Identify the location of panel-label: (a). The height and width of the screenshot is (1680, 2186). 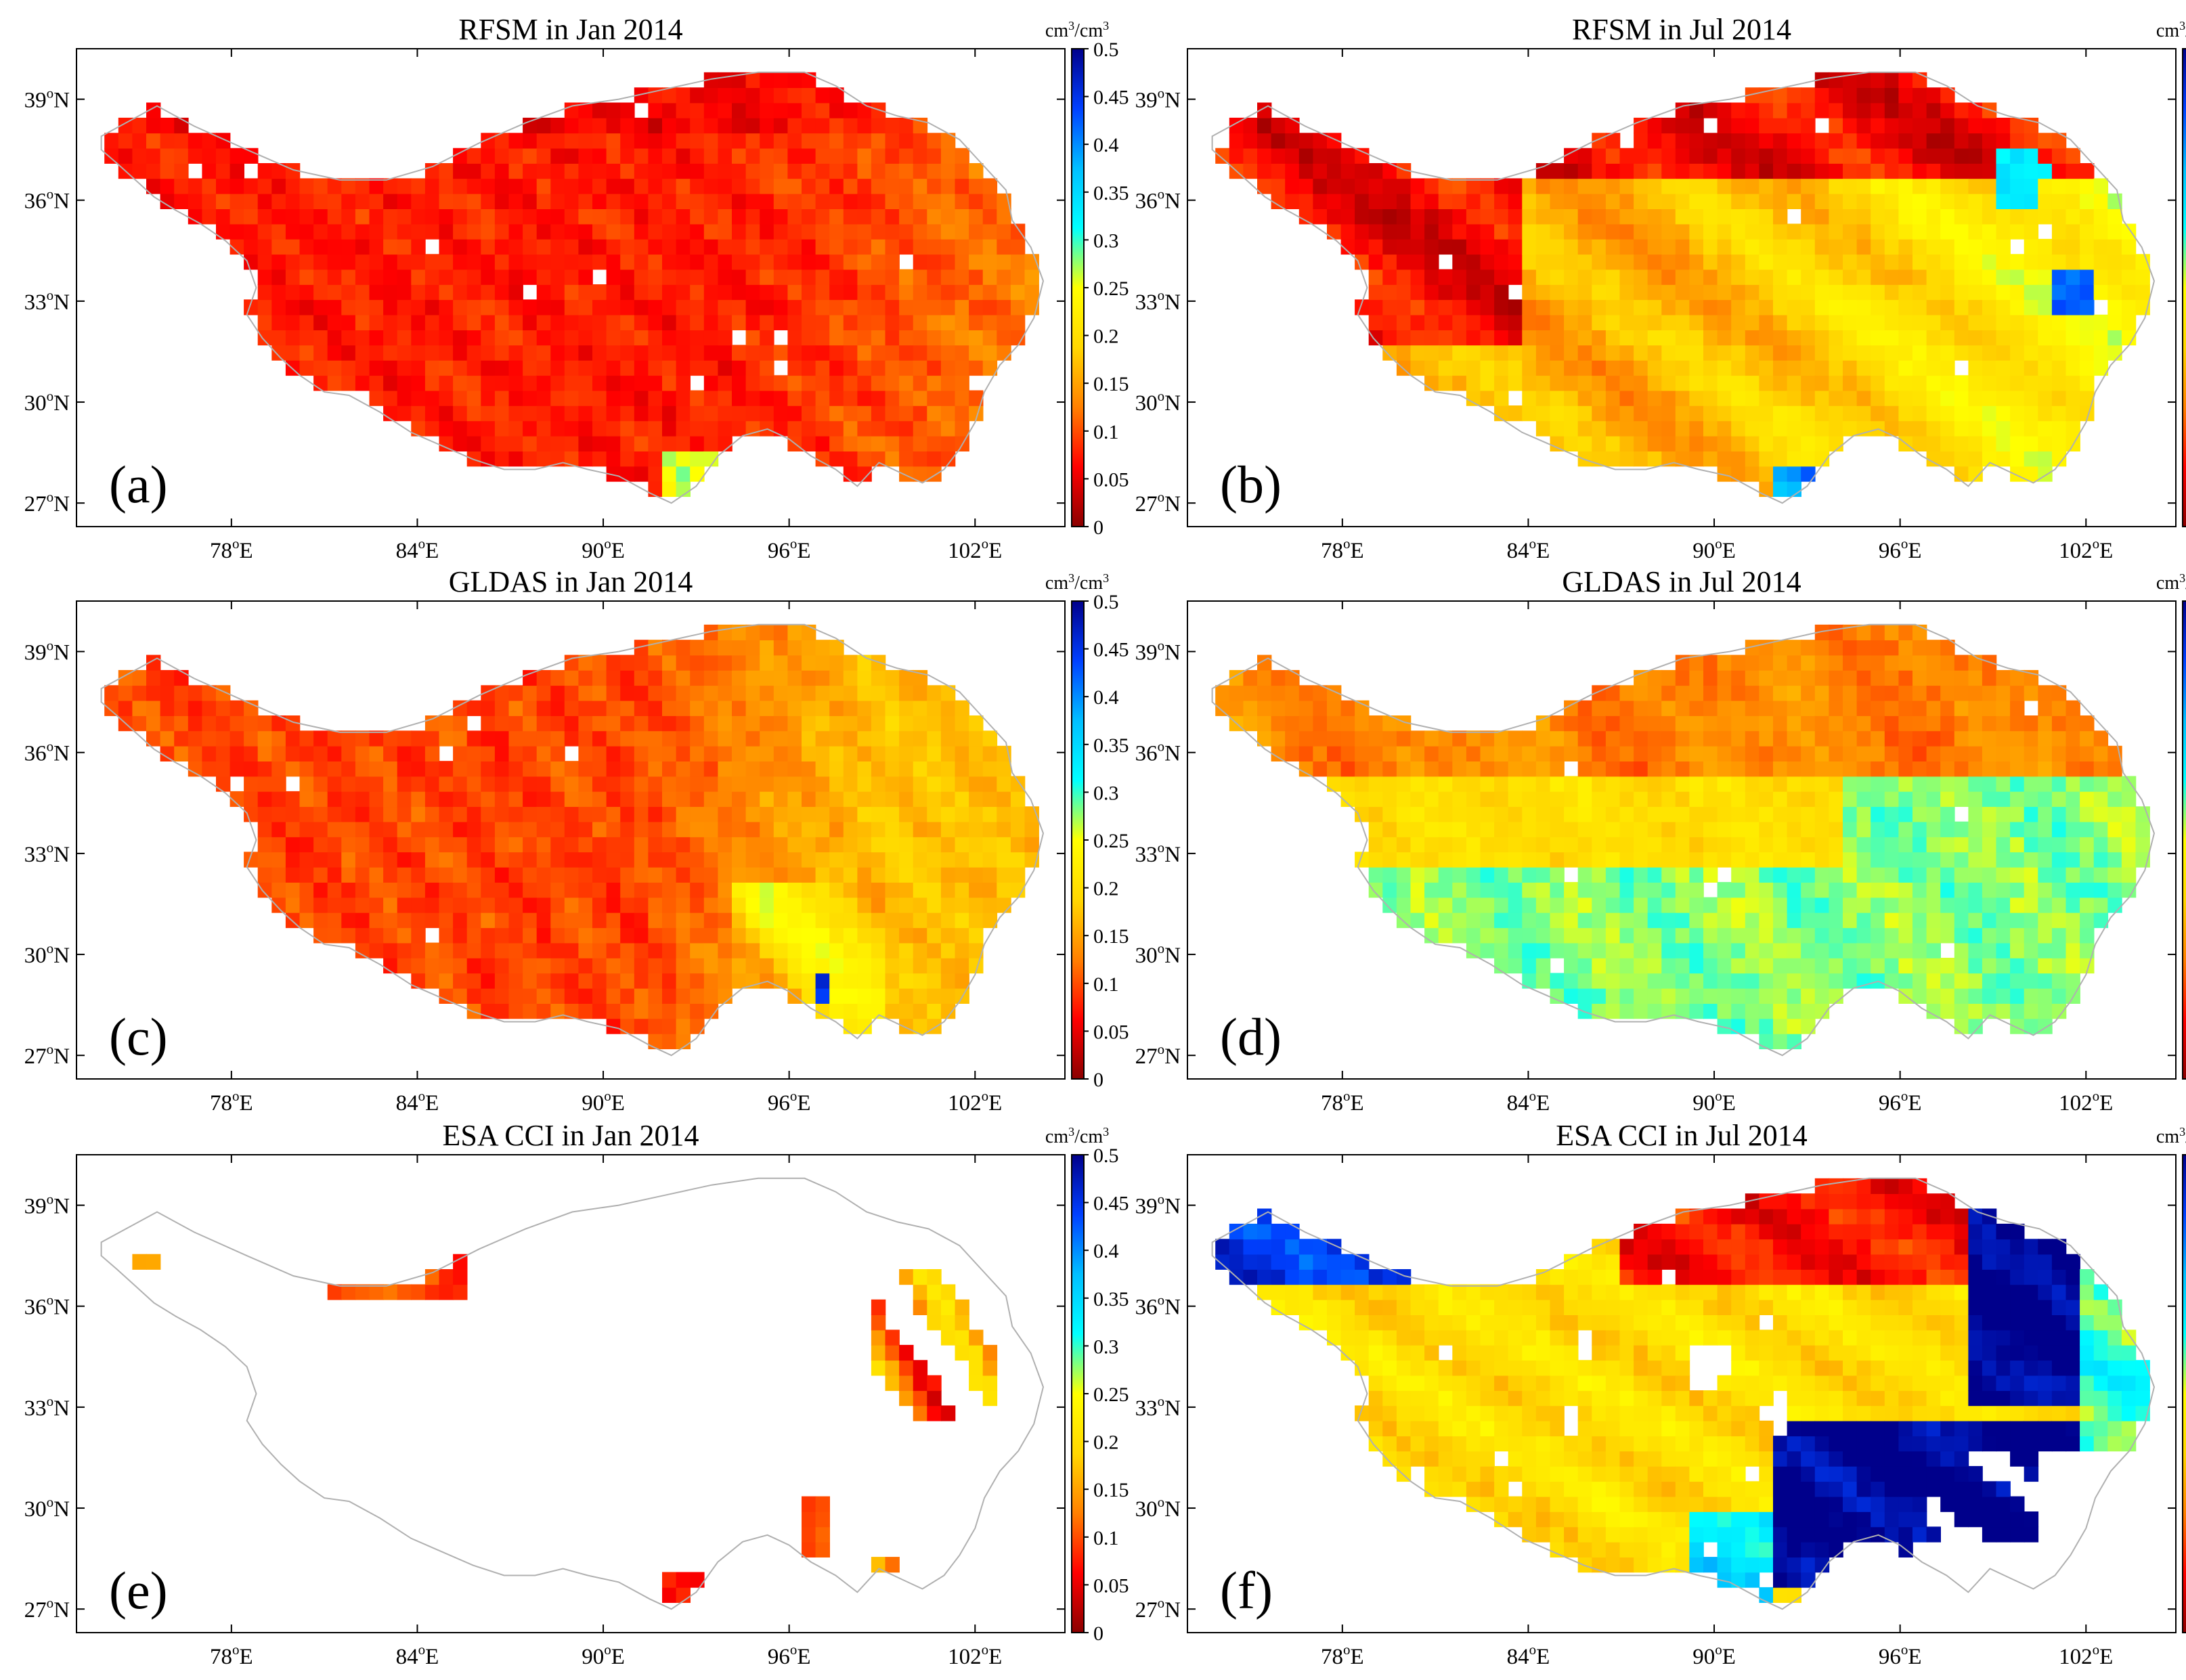
(138, 485).